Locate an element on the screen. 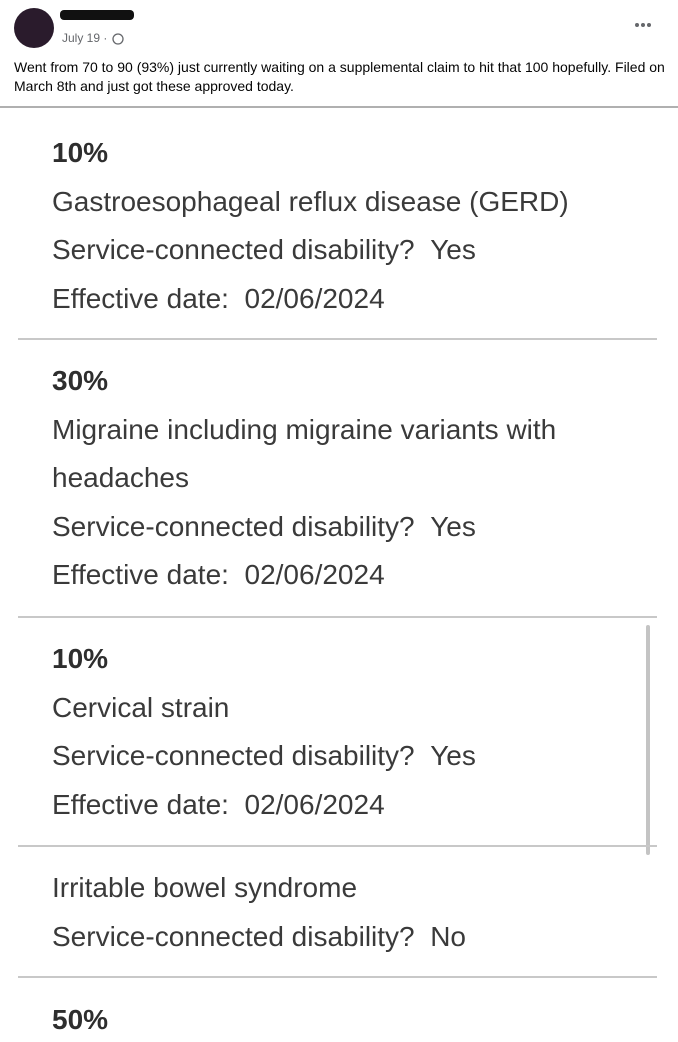  more-button is located at coordinates (643, 25).